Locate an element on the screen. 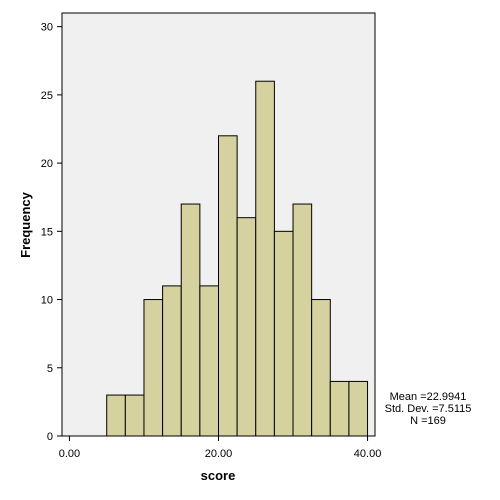 This screenshot has height=500, width=500. x-axis-title: score is located at coordinates (218, 475).